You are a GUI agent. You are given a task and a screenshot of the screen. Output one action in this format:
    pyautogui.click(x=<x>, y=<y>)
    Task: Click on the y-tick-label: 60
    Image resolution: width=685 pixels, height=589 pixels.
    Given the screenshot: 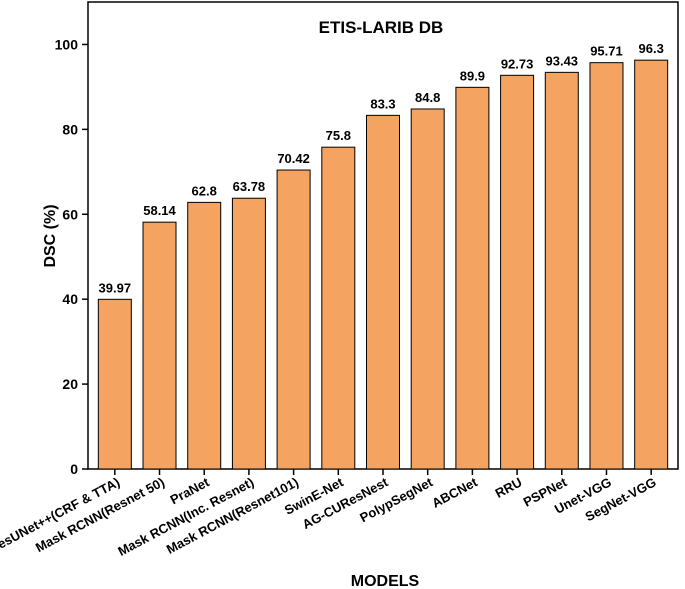 What is the action you would take?
    pyautogui.click(x=70, y=214)
    